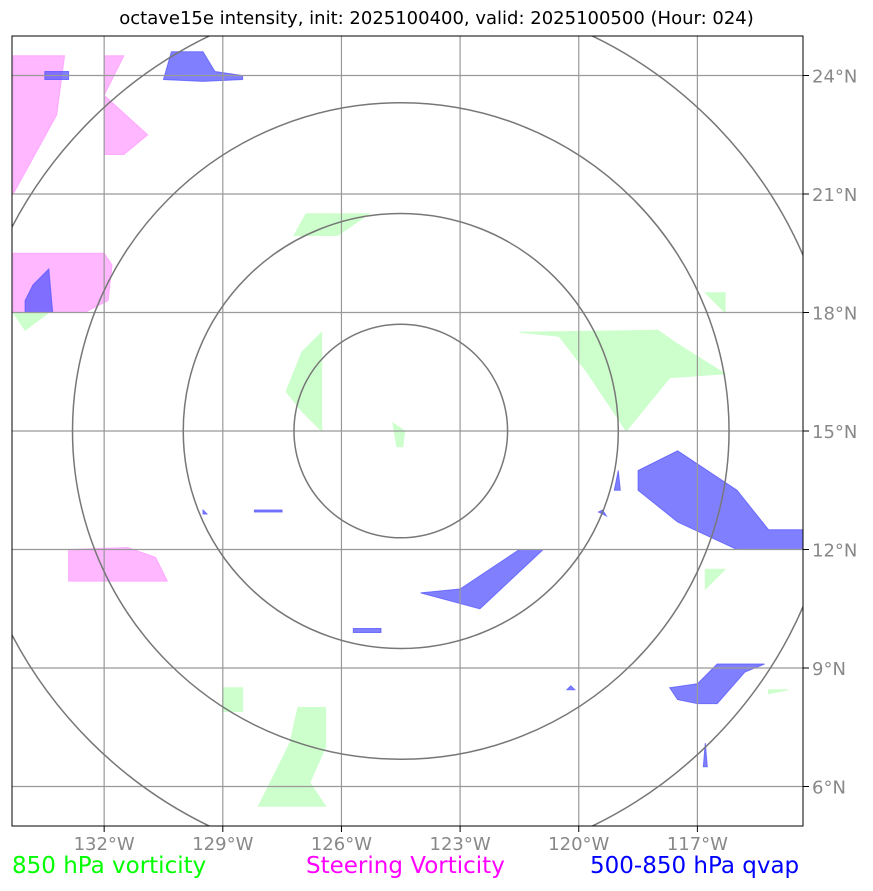 The image size is (873, 891). I want to click on lat-tick-label: 9°N, so click(829, 669).